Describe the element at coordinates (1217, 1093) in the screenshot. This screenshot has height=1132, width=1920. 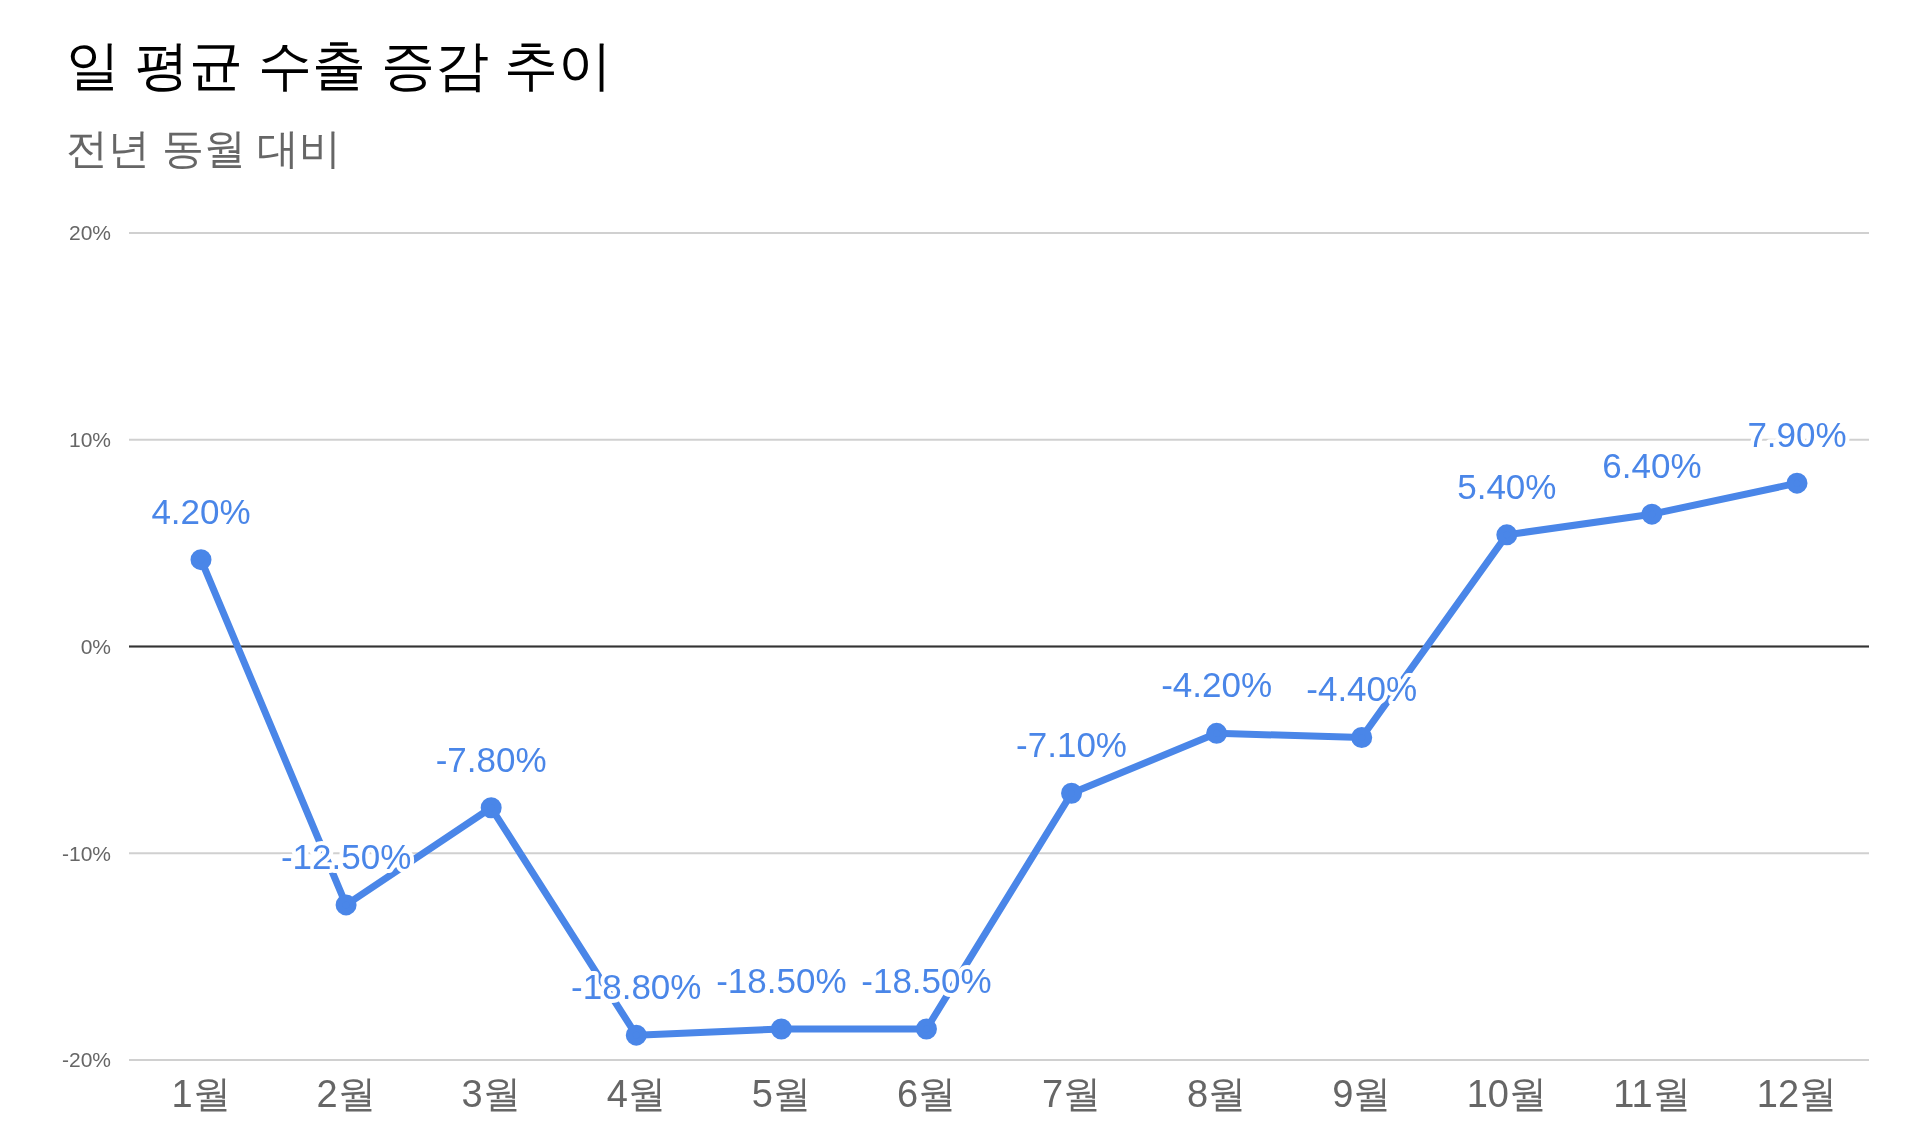
I see `x-tick-label: 8월` at that location.